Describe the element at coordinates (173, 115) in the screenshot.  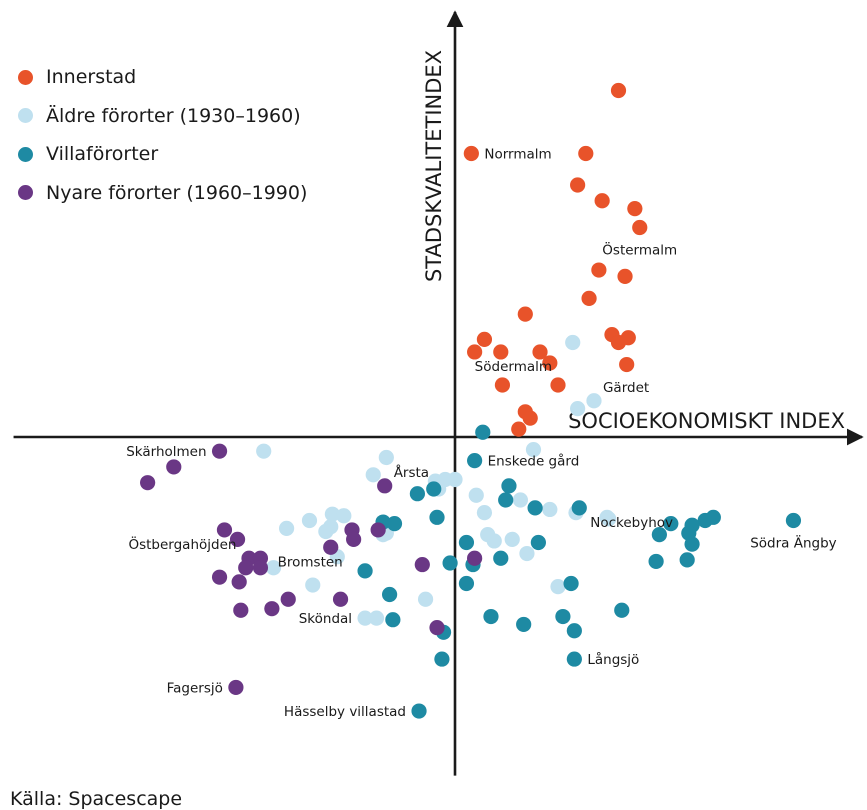
I see `legend-label: Äldre förorter (1930–1960)` at that location.